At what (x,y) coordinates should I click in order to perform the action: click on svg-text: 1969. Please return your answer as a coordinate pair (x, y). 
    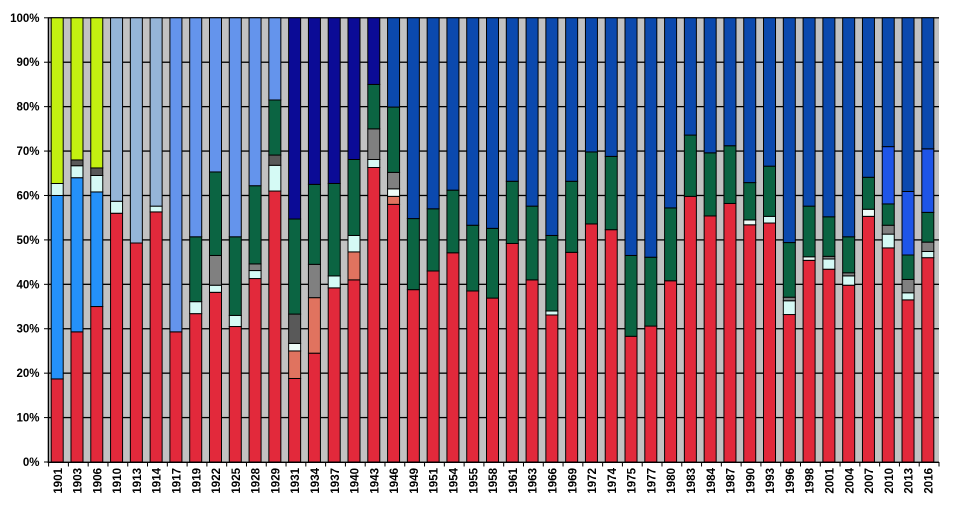
    Looking at the image, I should click on (573, 481).